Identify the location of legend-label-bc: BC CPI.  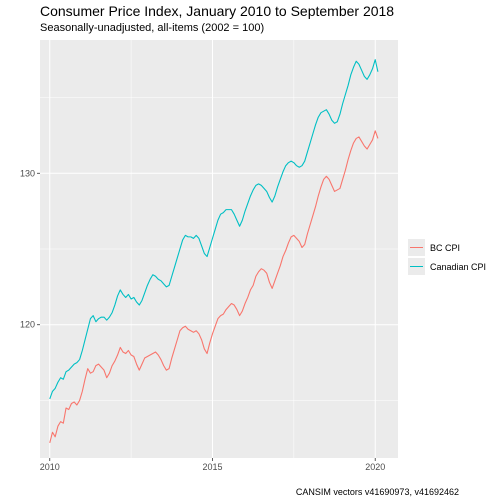
(445, 247).